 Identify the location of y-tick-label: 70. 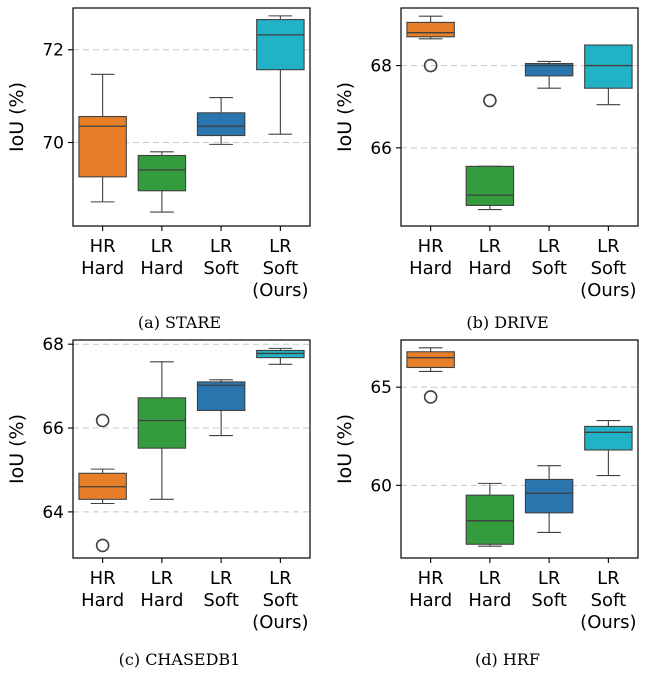
(53, 144).